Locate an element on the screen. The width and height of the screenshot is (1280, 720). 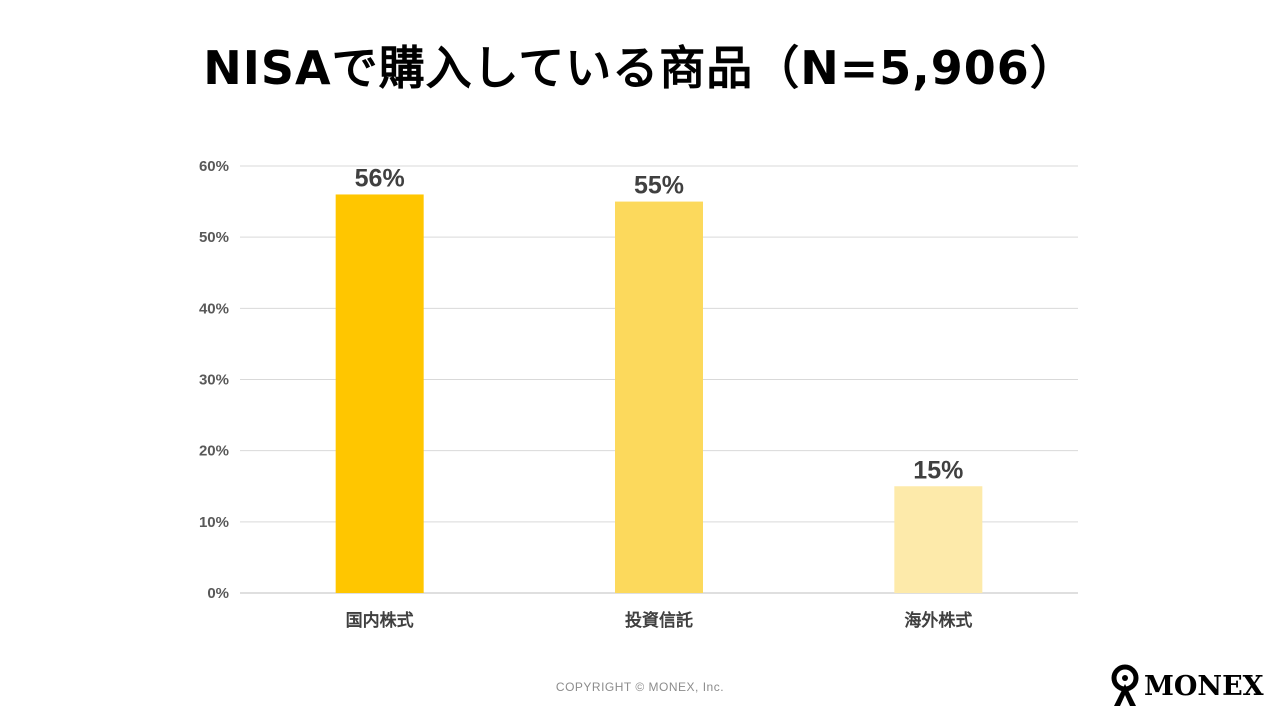
copyright-footer: COPYRIGHT © MONEX, Inc. is located at coordinates (640, 687).